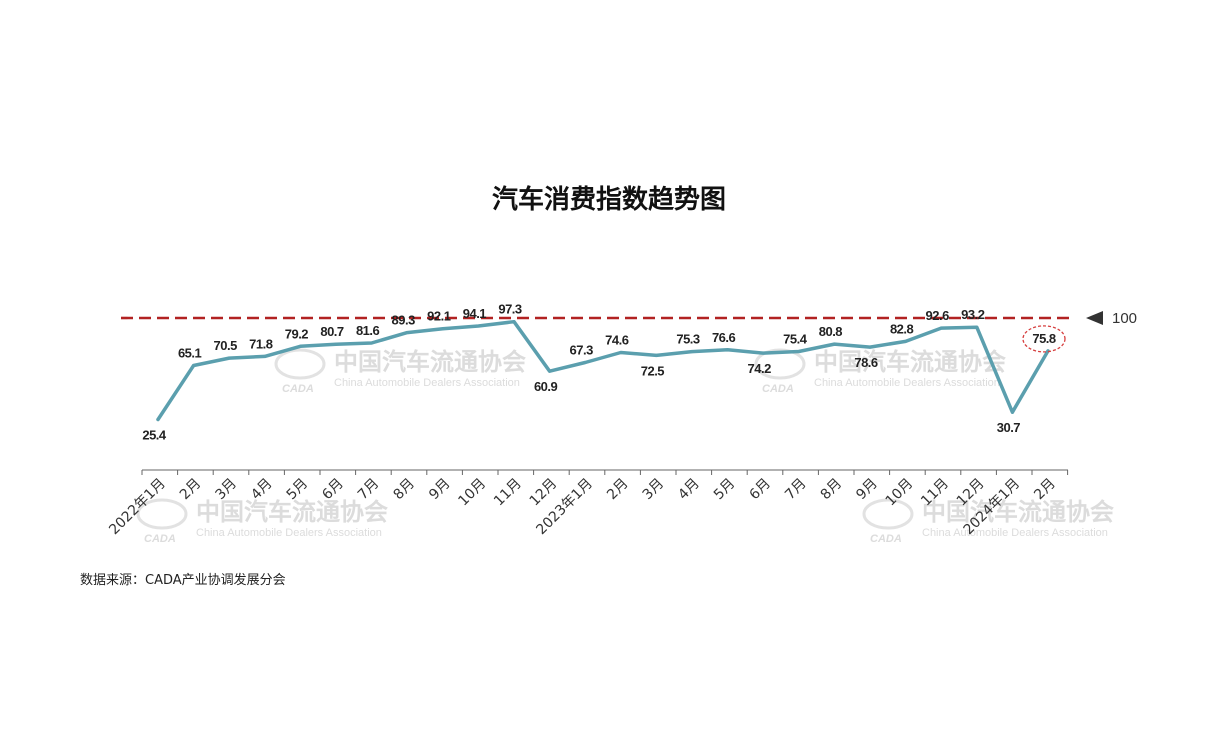 The height and width of the screenshot is (751, 1212). I want to click on data-label: 75.3, so click(688, 339).